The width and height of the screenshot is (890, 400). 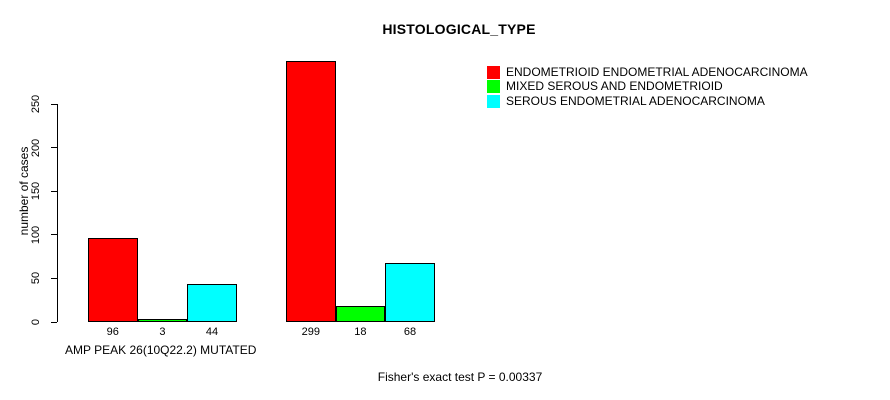 What do you see at coordinates (36, 322) in the screenshot?
I see `y-axis-tick-label: 0` at bounding box center [36, 322].